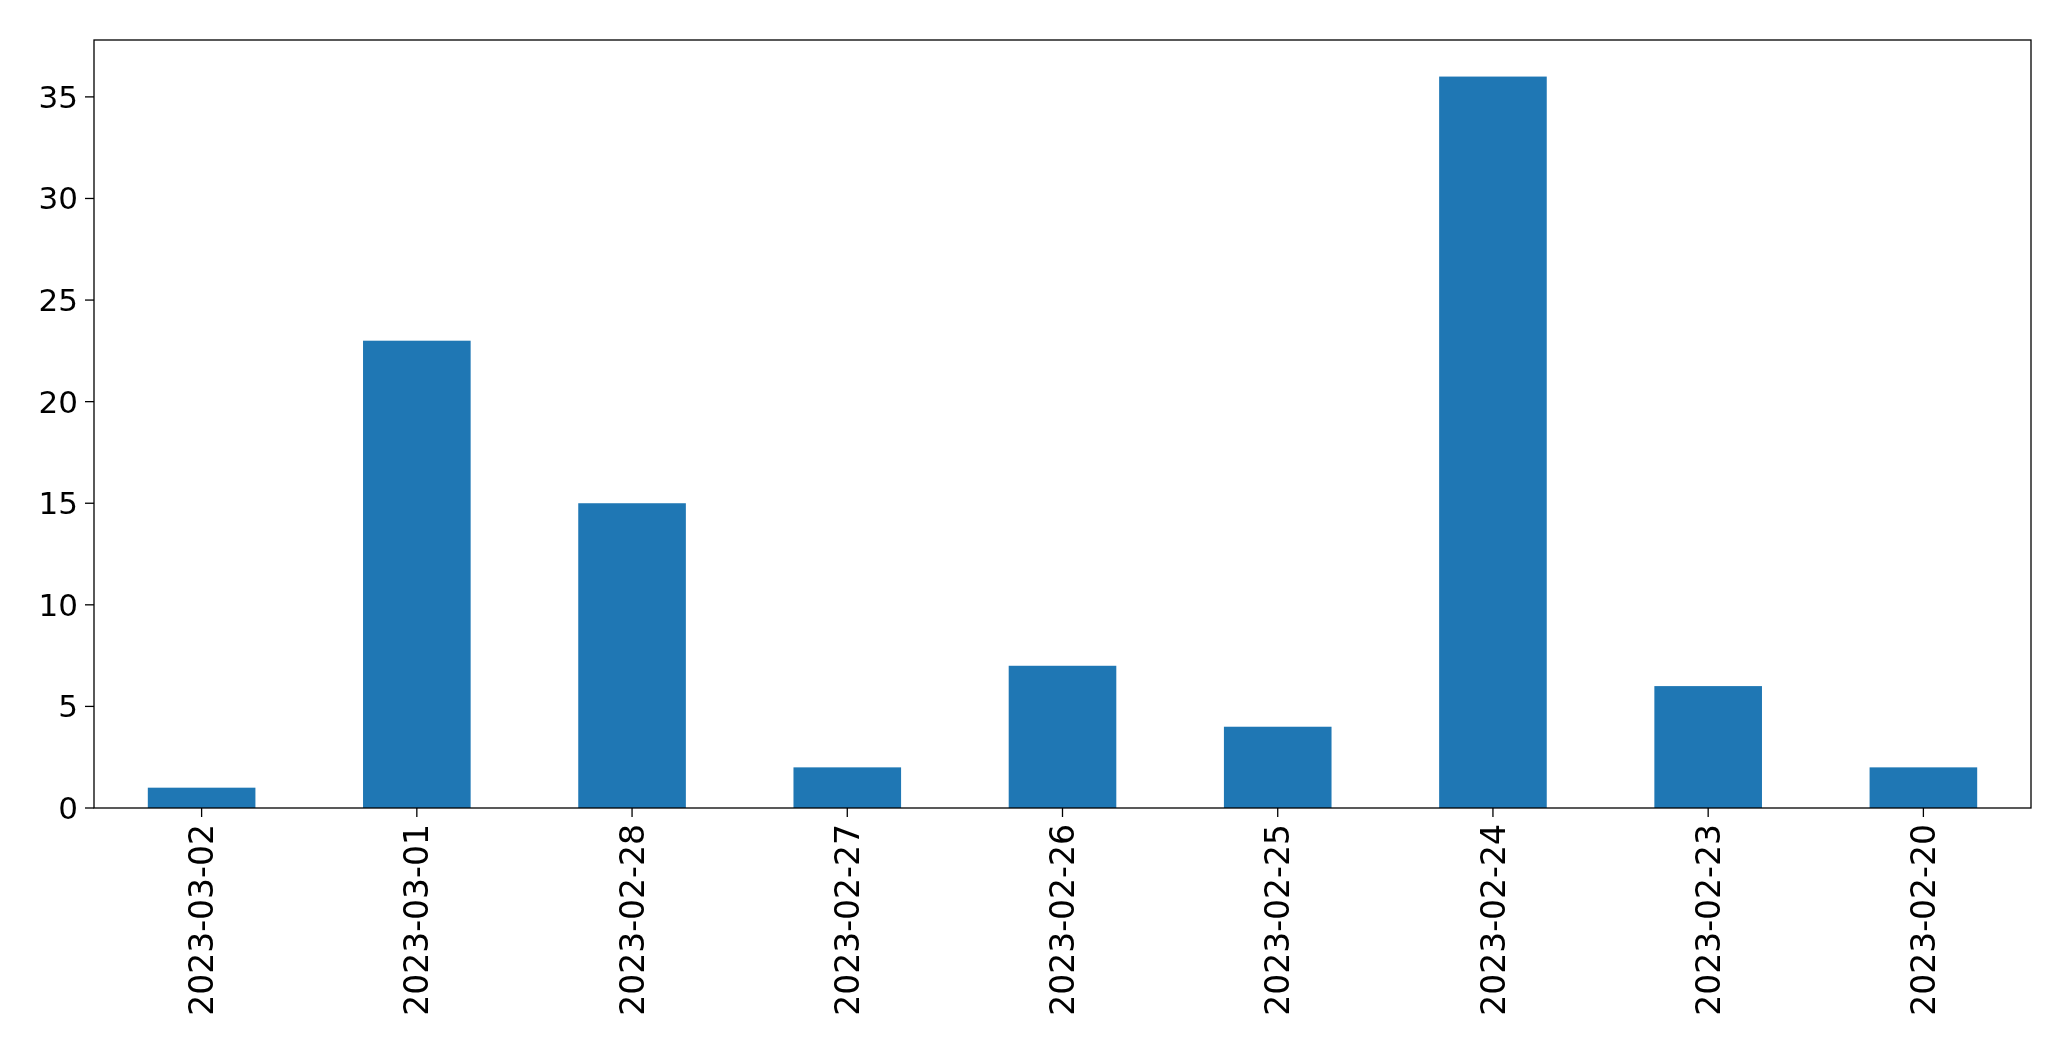 This screenshot has height=1061, width=2071. What do you see at coordinates (417, 920) in the screenshot?
I see `x-tick-label: 2023-03-01` at bounding box center [417, 920].